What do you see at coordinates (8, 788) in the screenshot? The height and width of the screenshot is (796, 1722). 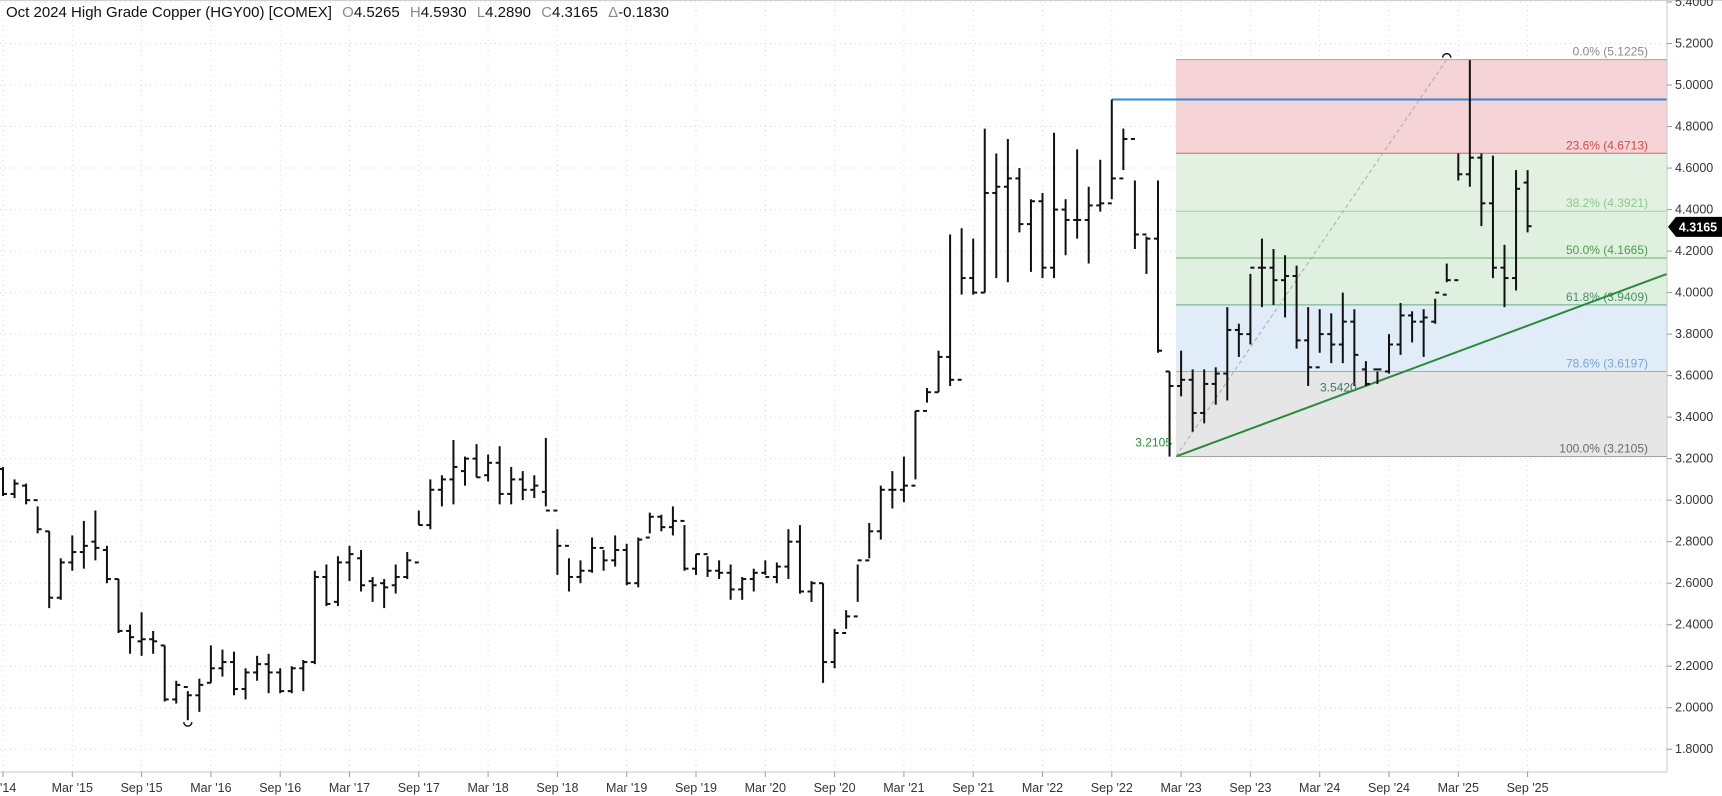 I see `x-tick-label: '14` at bounding box center [8, 788].